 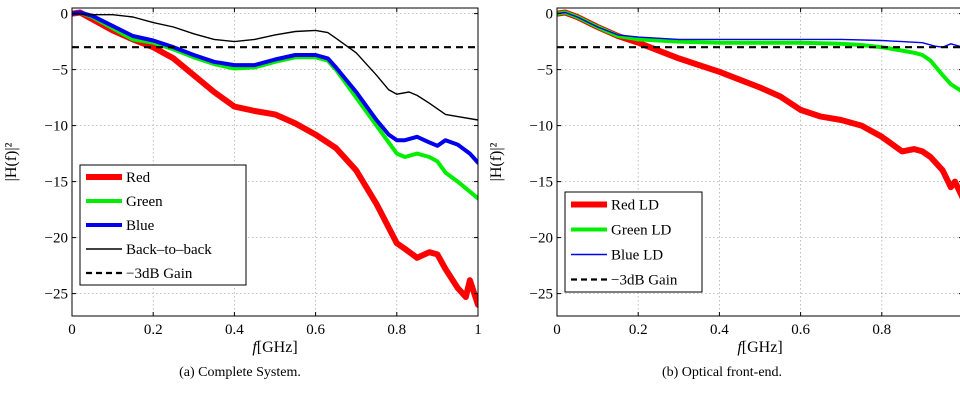 I want to click on x-tick-label: 1, so click(x=478, y=330).